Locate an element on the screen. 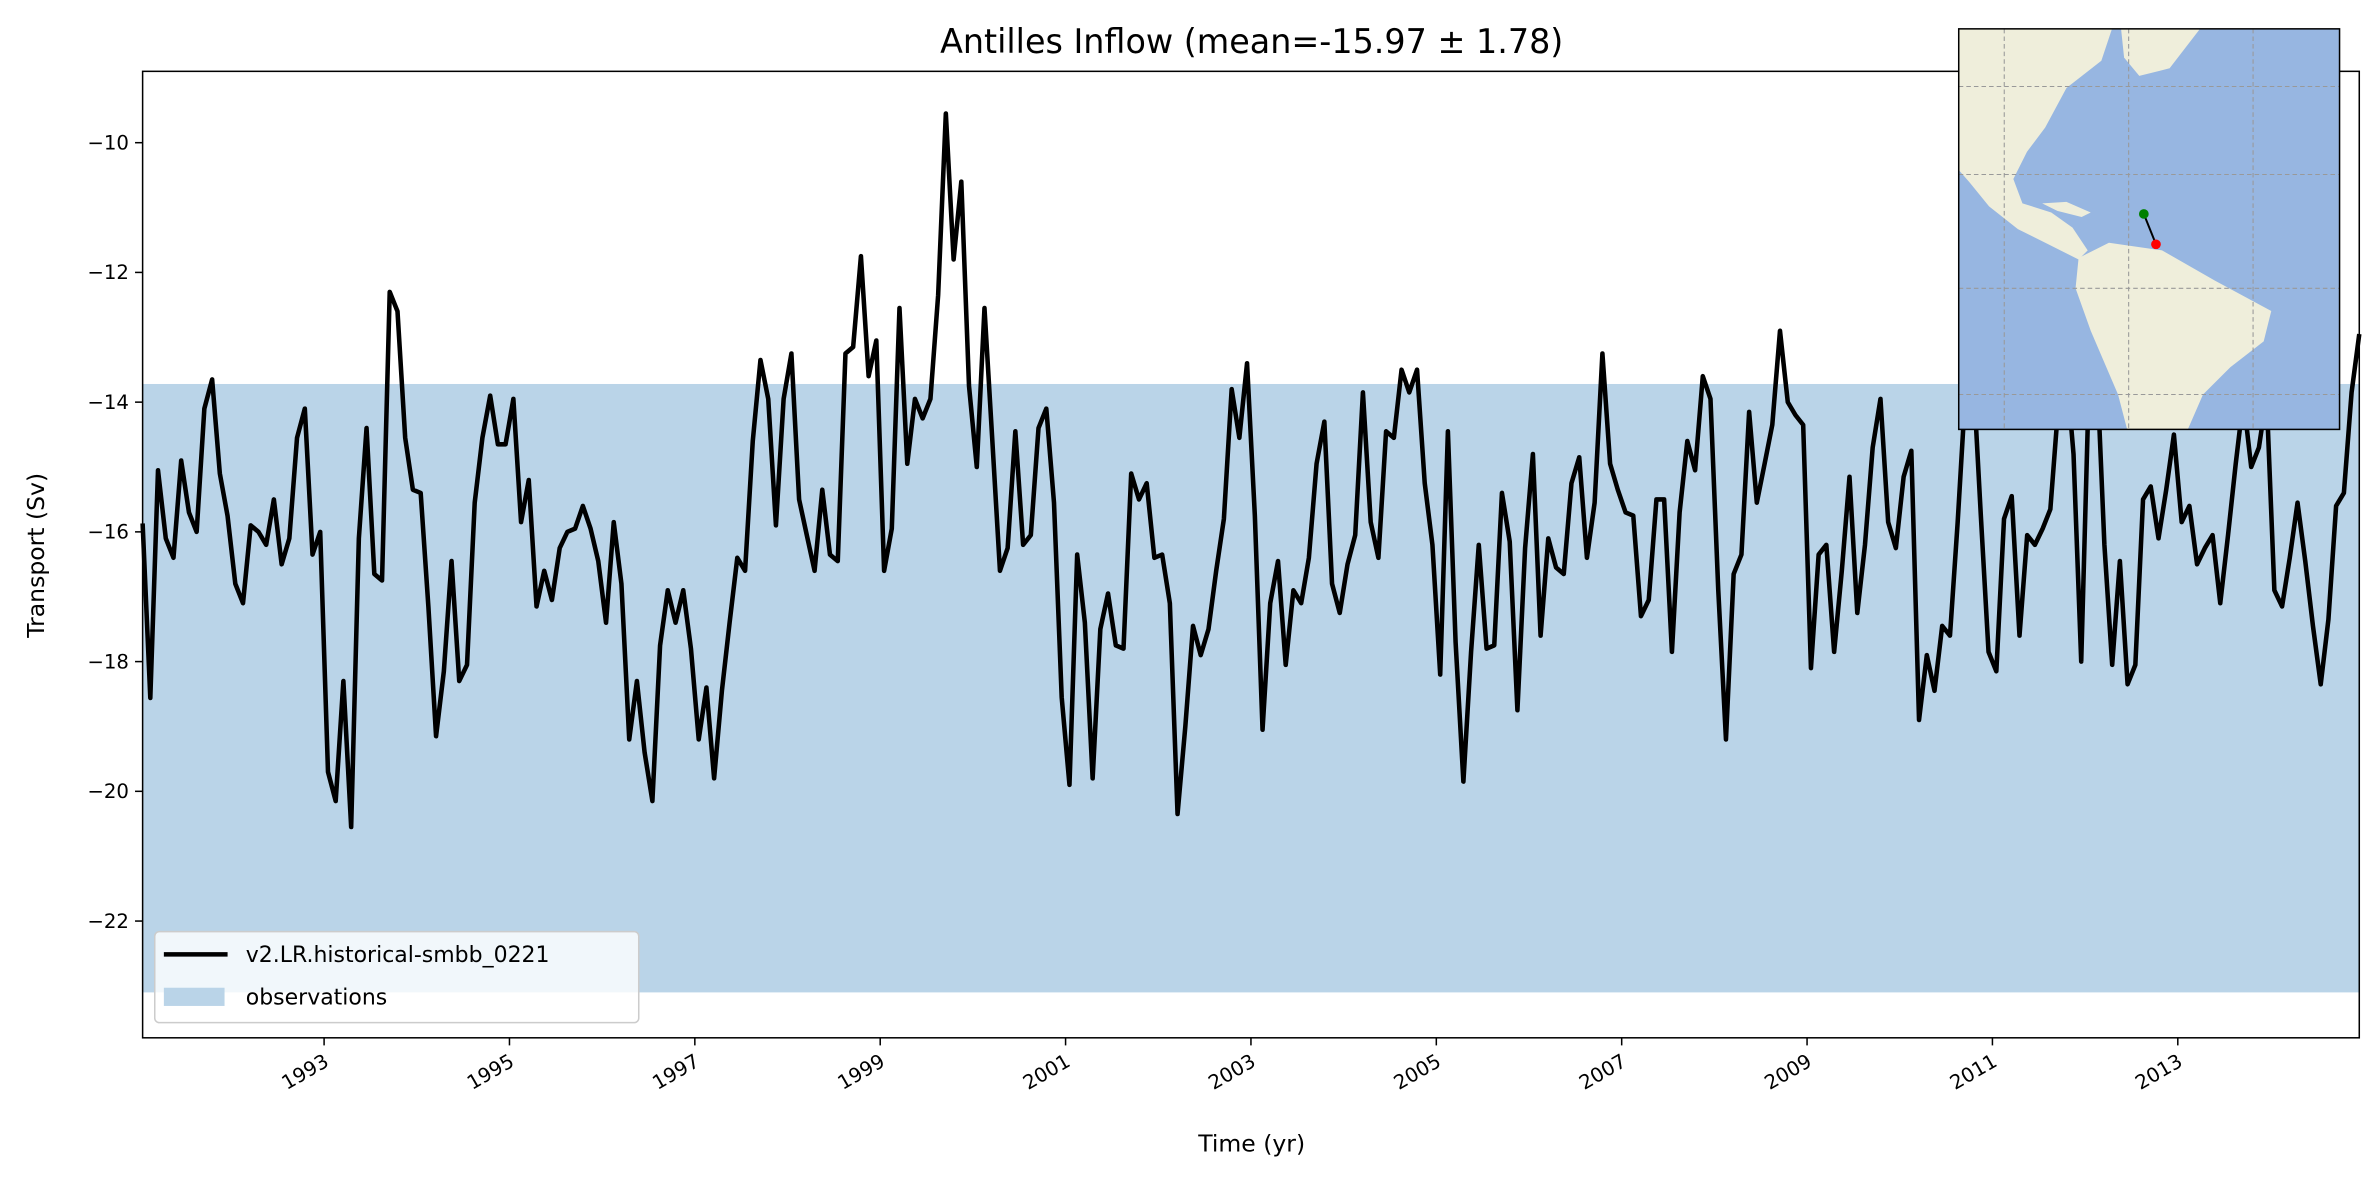  legend-label: v2.LR.historical-smbb_0221 is located at coordinates (398, 955).